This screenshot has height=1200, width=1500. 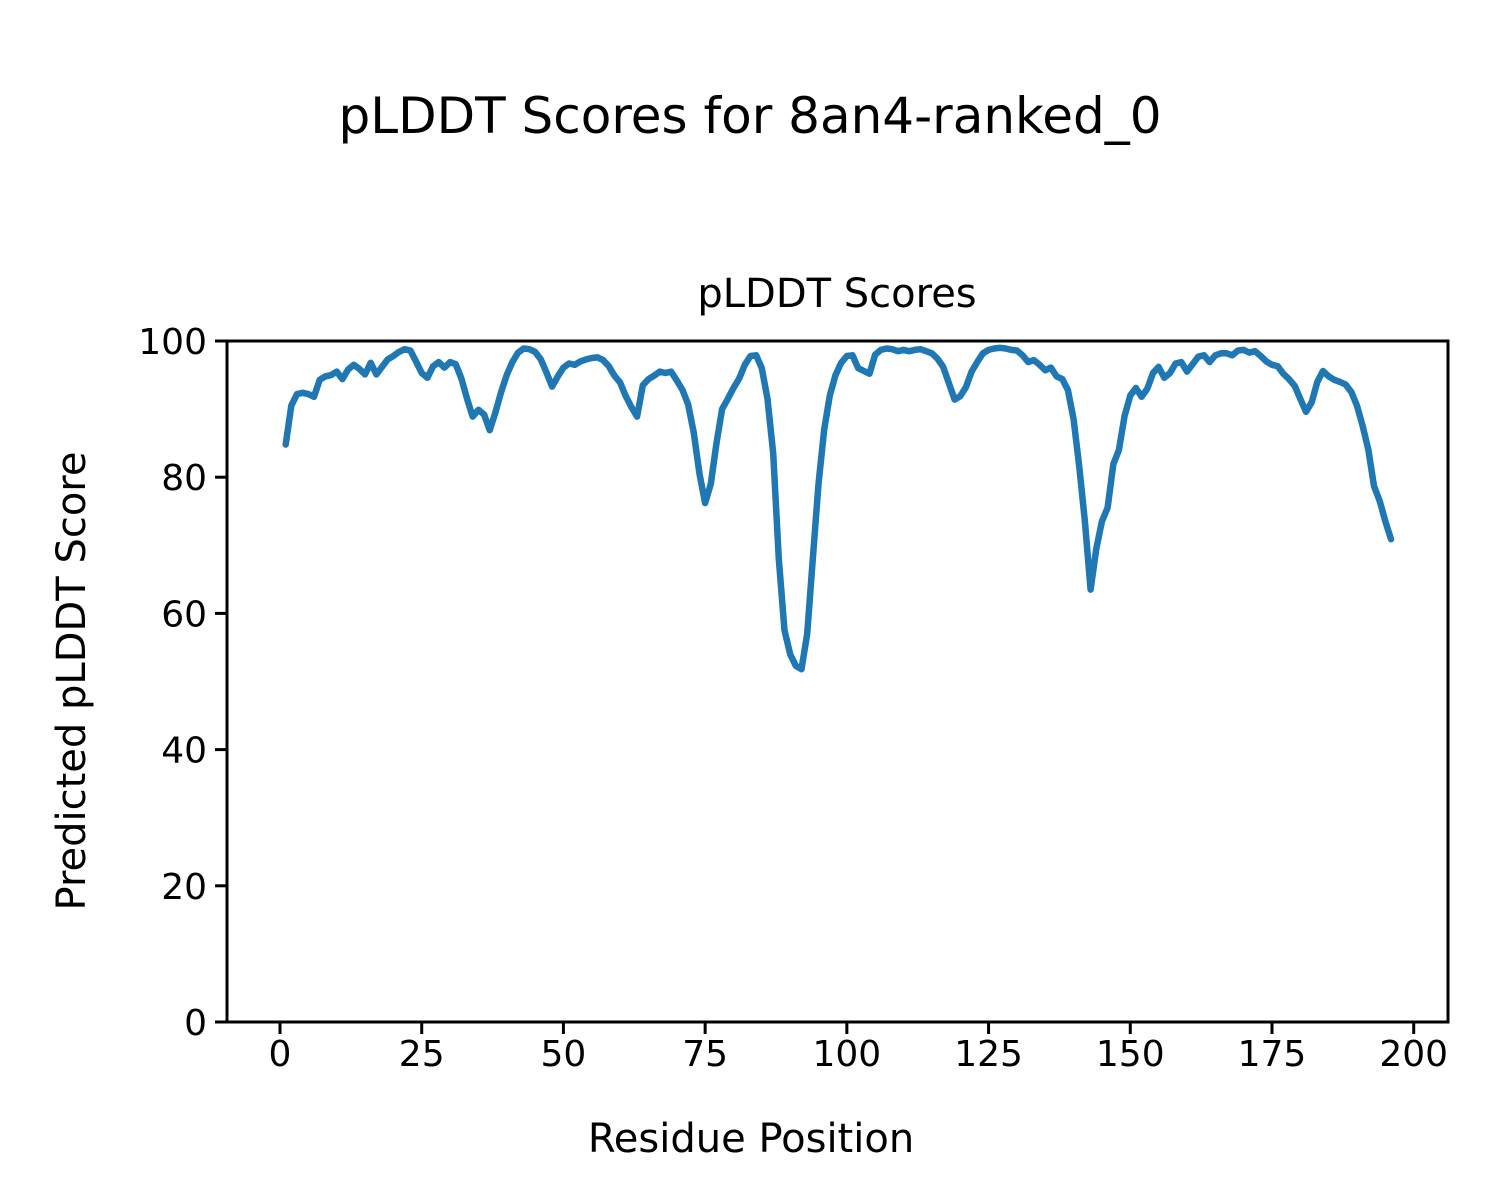 I want to click on y-axis-label: Predicted pLDDT Score, so click(x=72, y=681).